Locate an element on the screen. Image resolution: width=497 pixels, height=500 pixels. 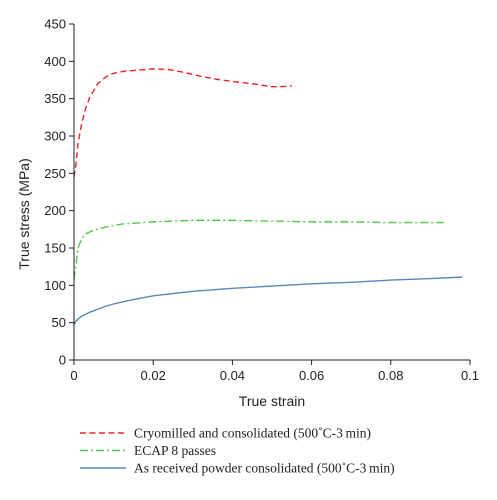
y-tick-label: 350 is located at coordinates (55, 98).